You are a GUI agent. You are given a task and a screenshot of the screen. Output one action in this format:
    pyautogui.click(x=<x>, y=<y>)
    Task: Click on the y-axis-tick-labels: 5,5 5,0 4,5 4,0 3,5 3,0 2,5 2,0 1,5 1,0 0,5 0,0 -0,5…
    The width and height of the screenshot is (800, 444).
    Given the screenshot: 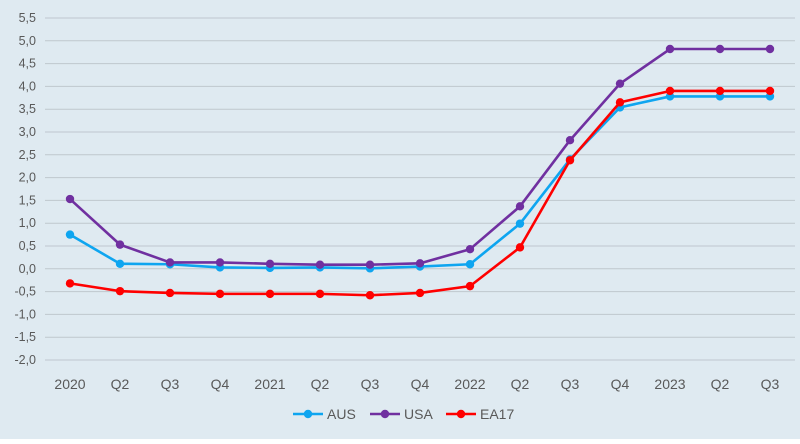 What is the action you would take?
    pyautogui.click(x=25, y=189)
    